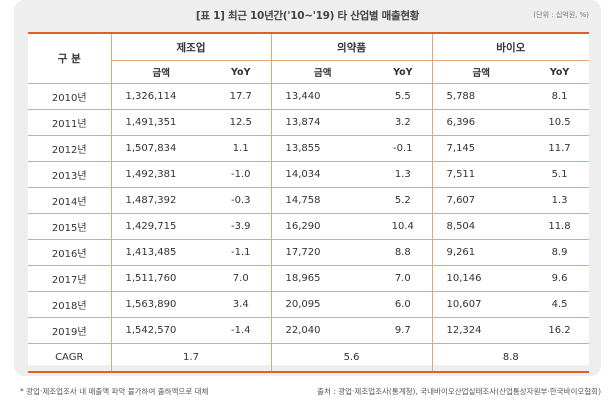  I want to click on year-cell: 2010년, so click(69, 96).